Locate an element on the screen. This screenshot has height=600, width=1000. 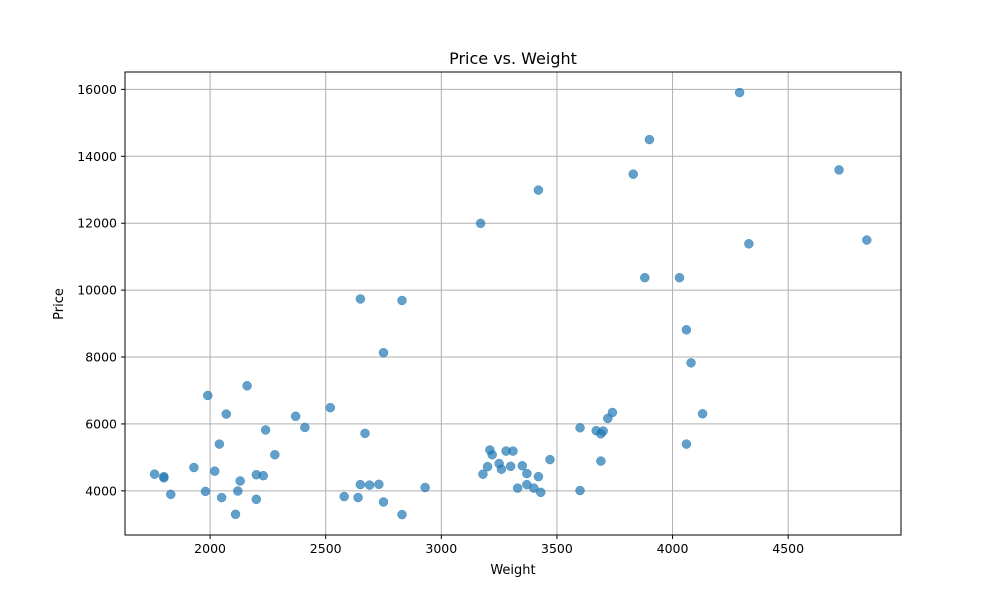
y-tick-label: 12000 is located at coordinates (97, 223).